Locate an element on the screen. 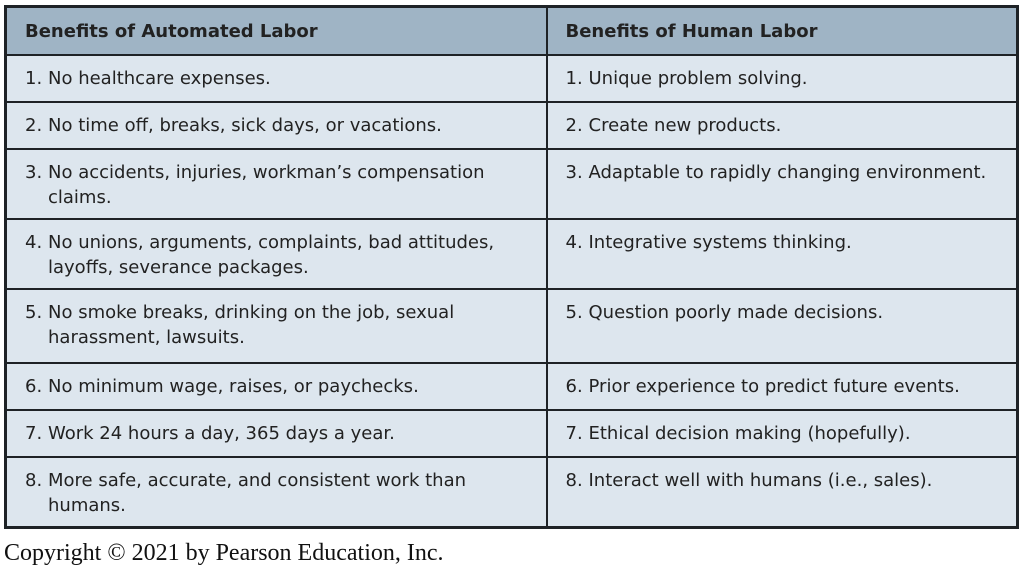 This screenshot has width=1020, height=576. header-automated-labor: Benefits of Automated Labor is located at coordinates (276, 30).